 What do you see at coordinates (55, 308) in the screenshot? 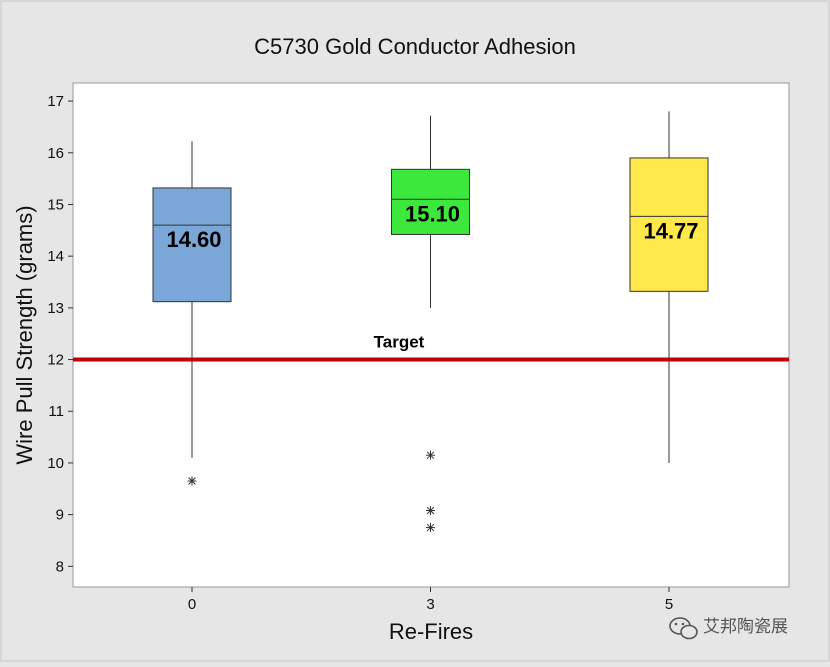
I see `y-tick-label: 13` at bounding box center [55, 308].